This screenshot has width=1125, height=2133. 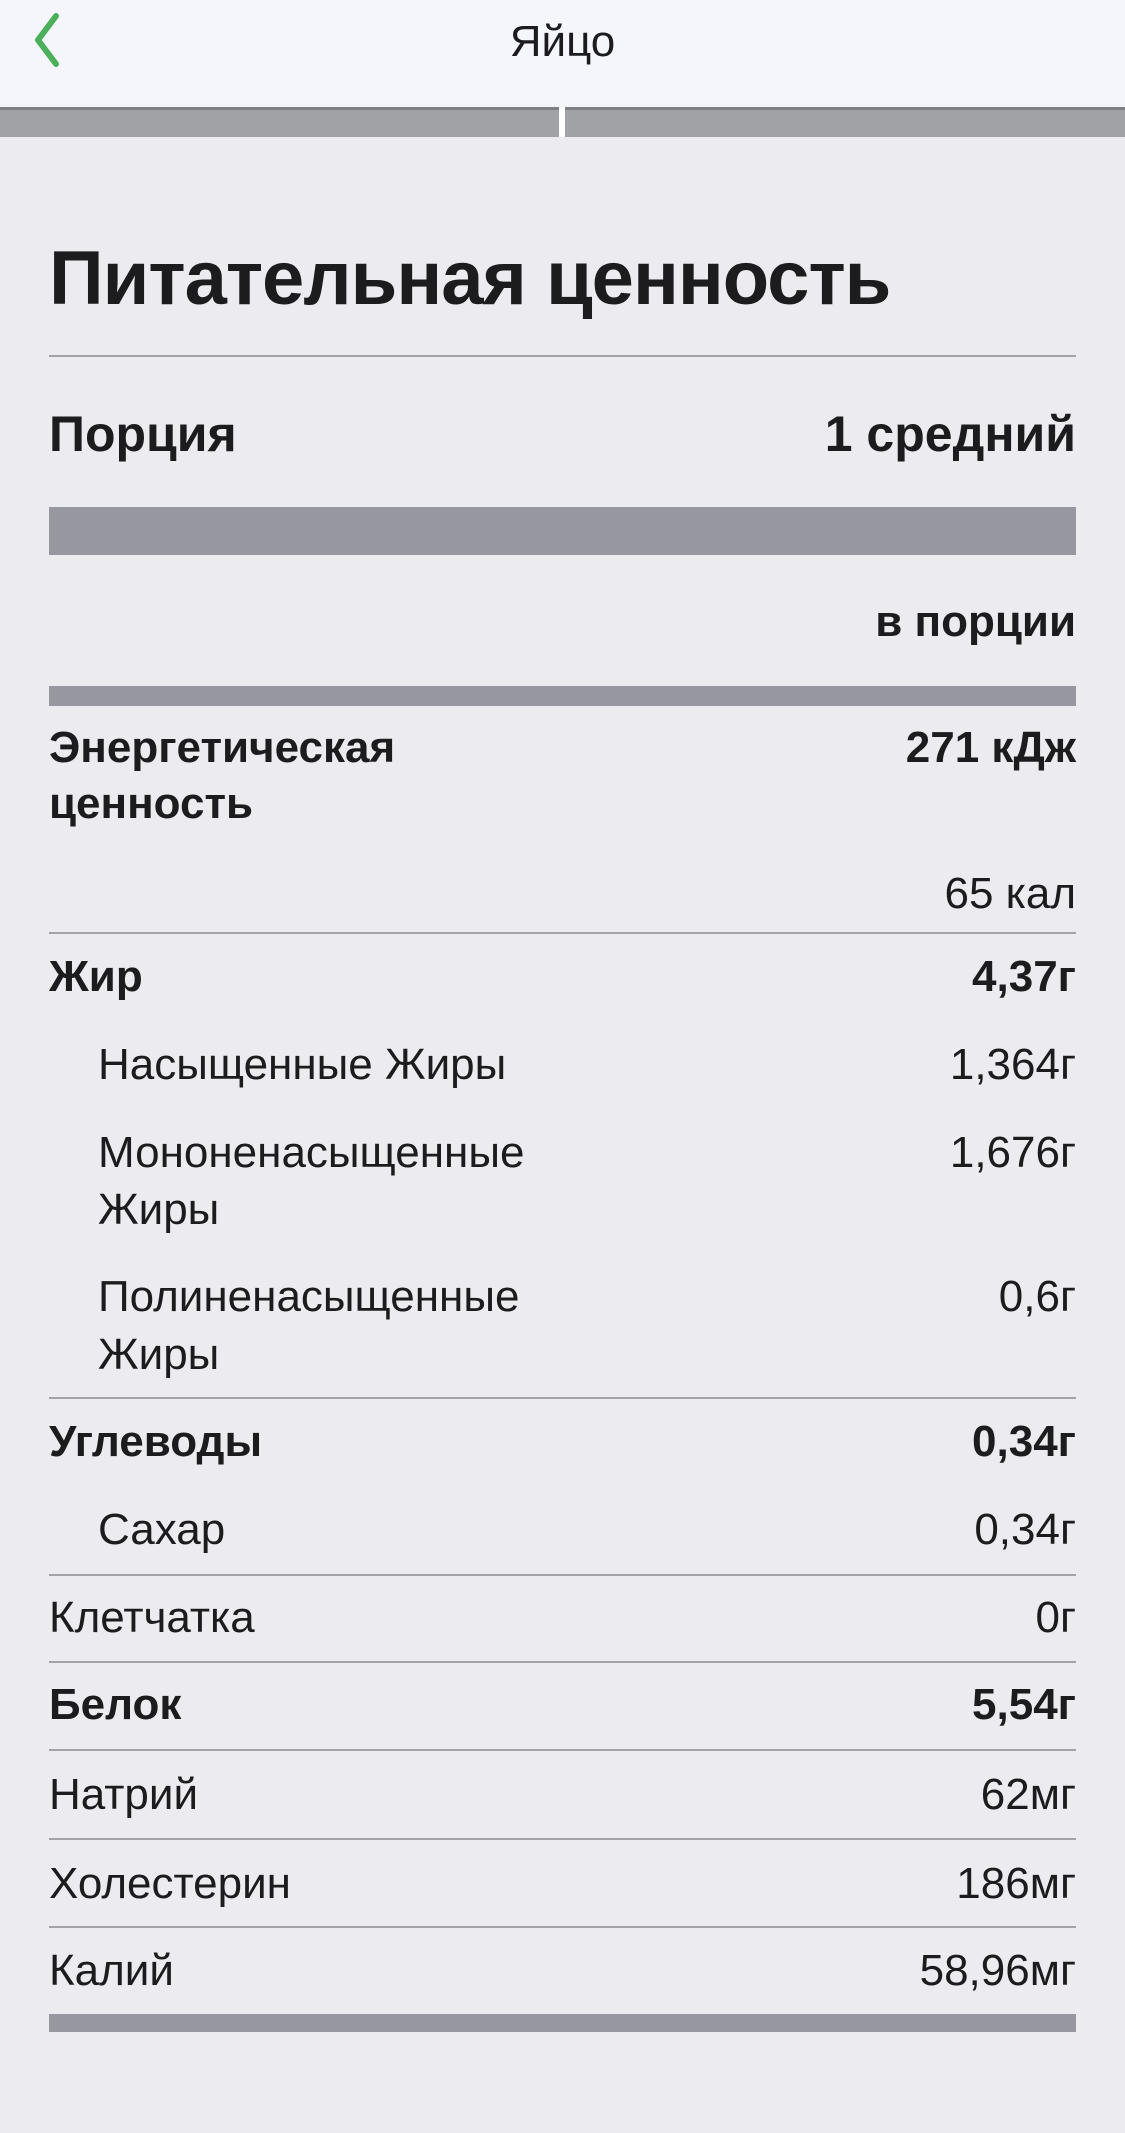 What do you see at coordinates (151, 803) in the screenshot?
I see `energy-label-2: ценность` at bounding box center [151, 803].